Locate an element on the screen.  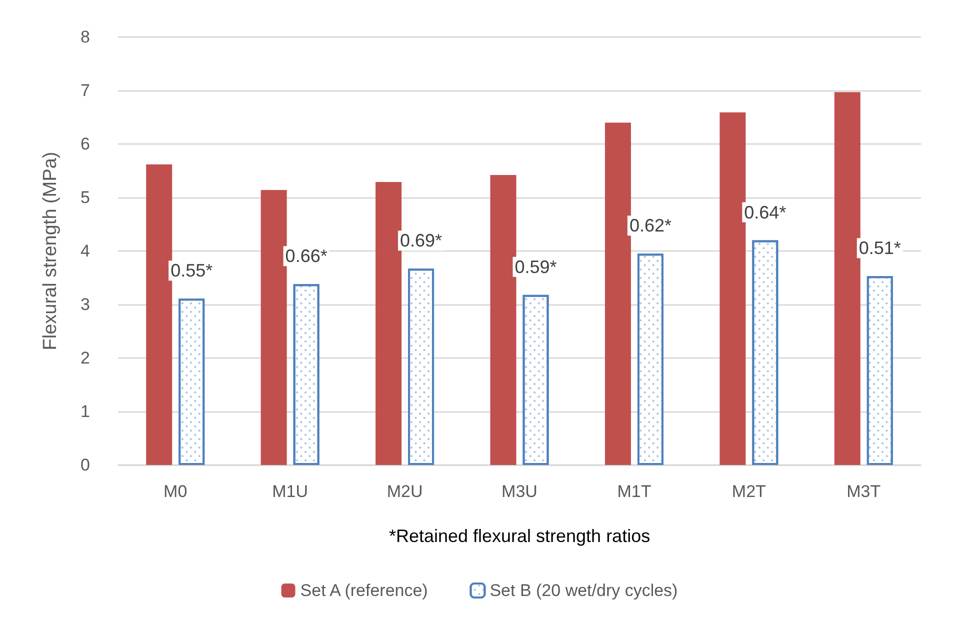
annotation: 0.64* is located at coordinates (765, 212).